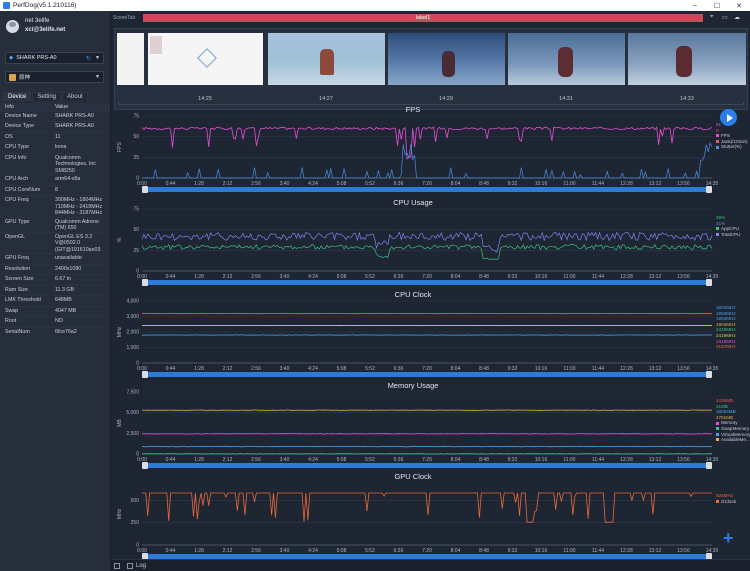 The height and width of the screenshot is (571, 750). I want to click on legend-item: GClock, so click(726, 502).